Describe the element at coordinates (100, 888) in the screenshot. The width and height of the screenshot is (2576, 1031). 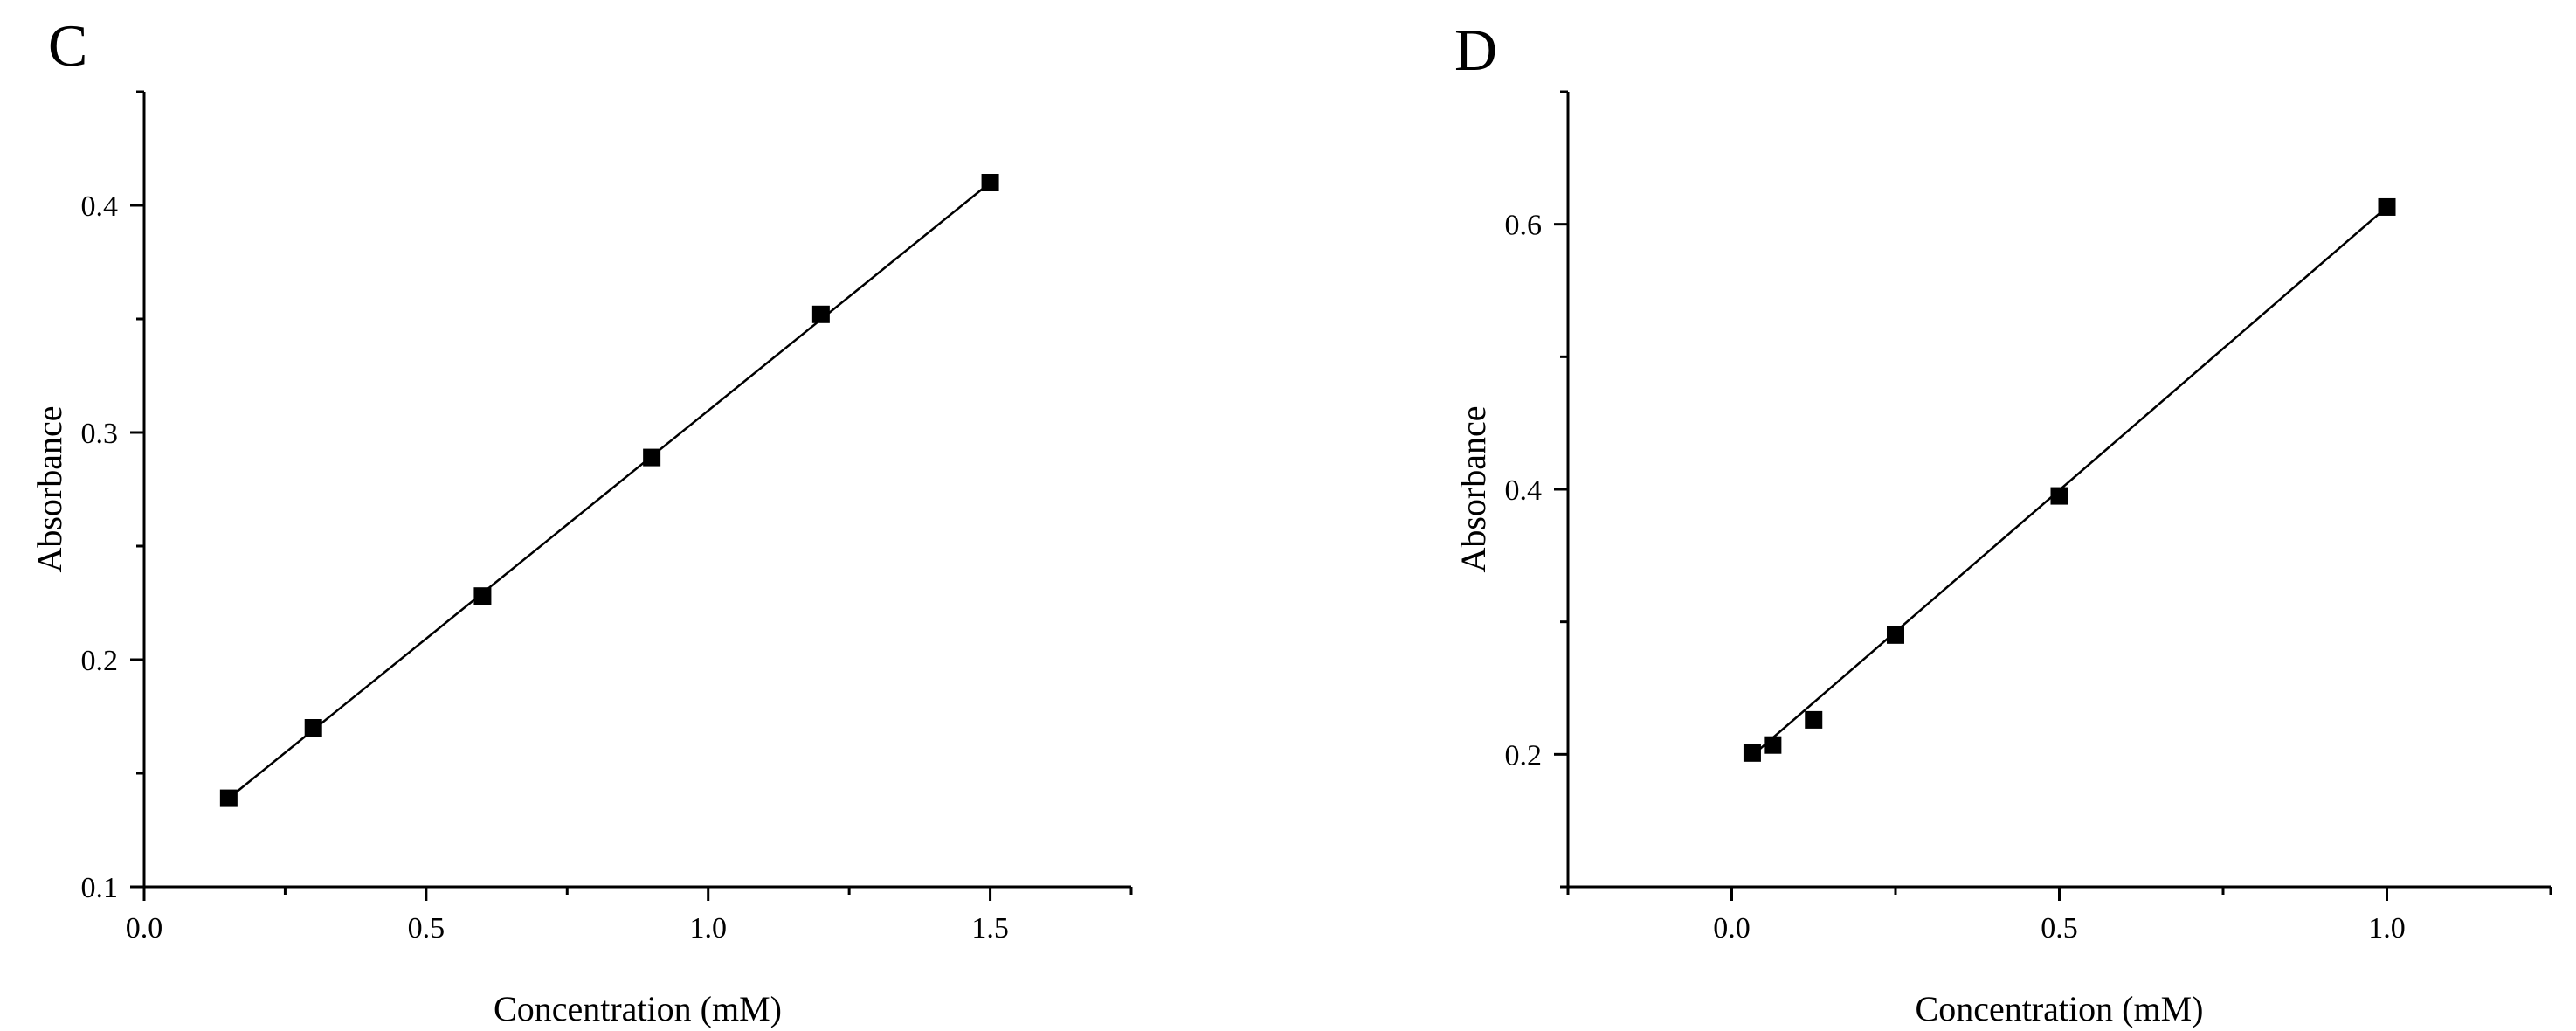
I see `y-tick-label: 0.1` at that location.